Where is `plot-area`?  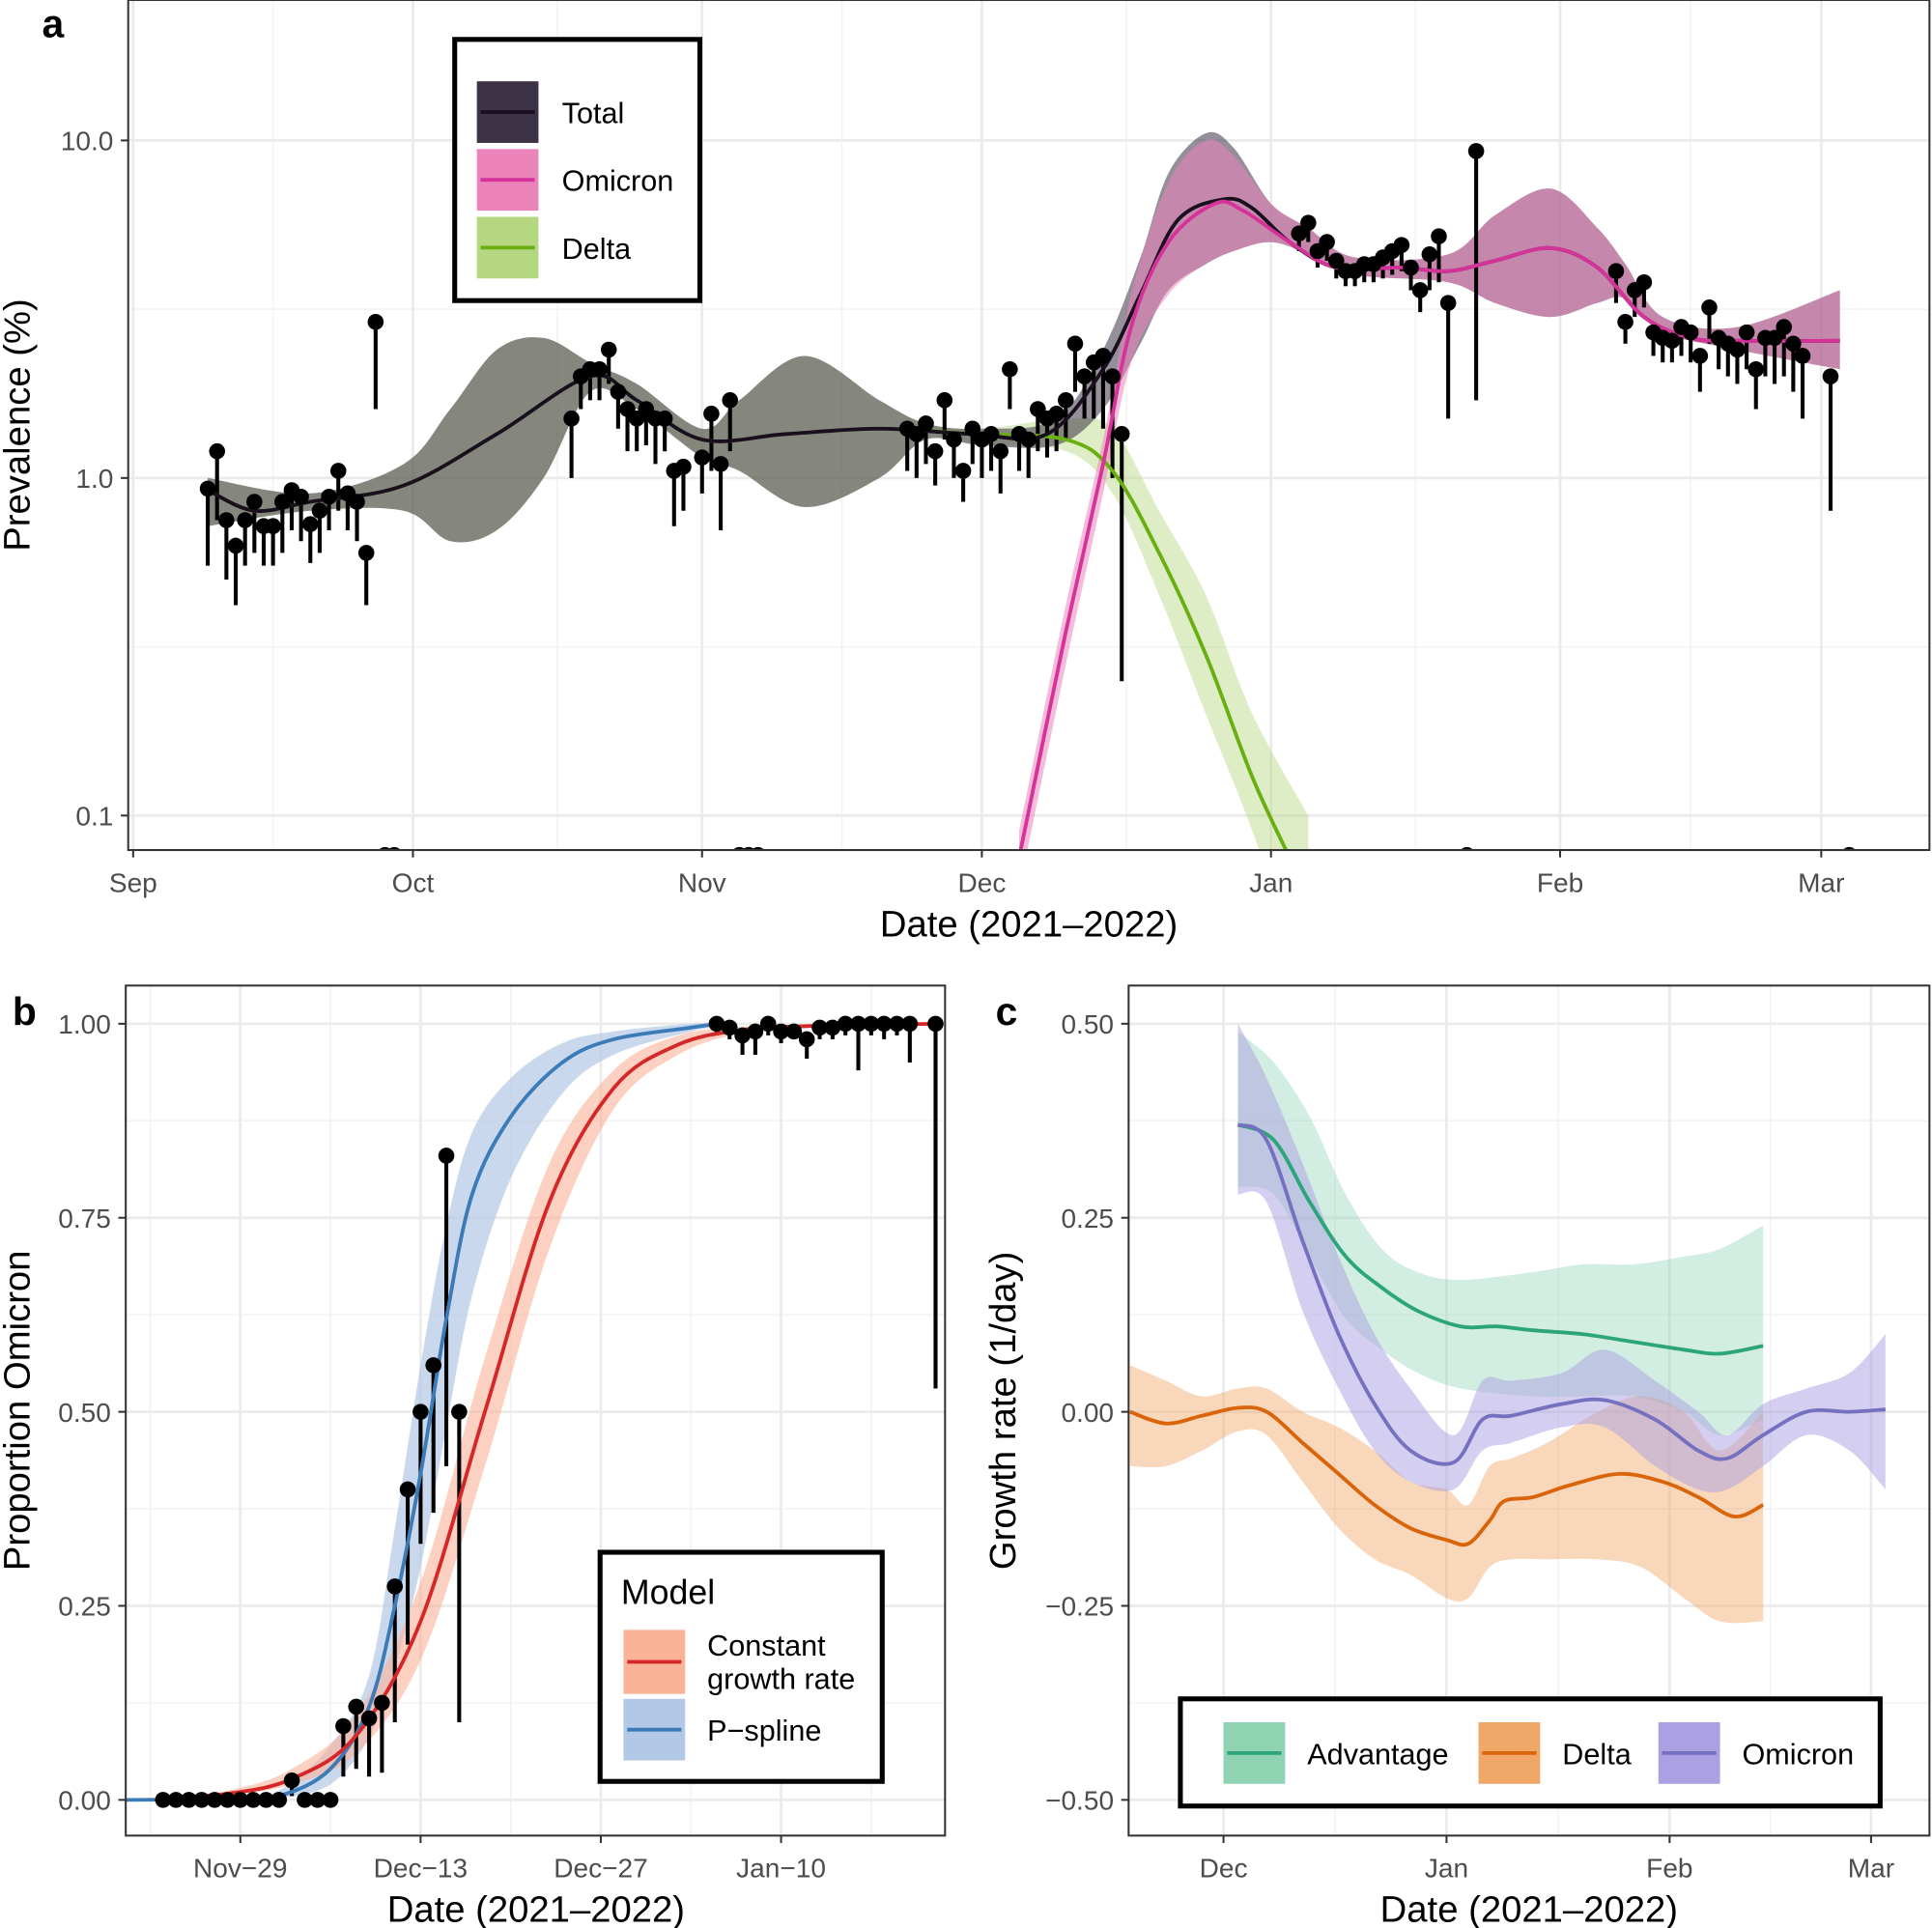
plot-area is located at coordinates (1507, 1323).